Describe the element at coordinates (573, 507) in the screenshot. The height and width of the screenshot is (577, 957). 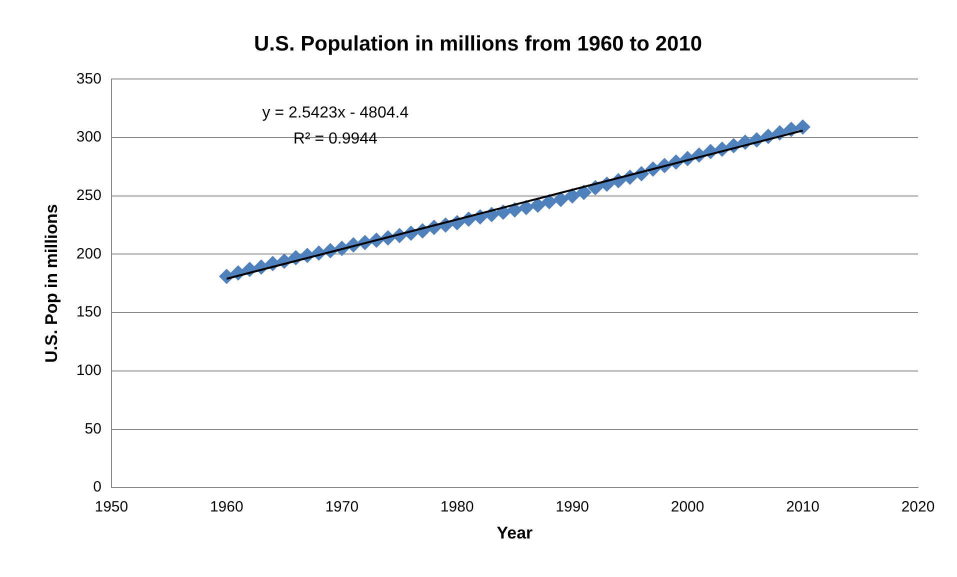
I see `x-tick-label: 1990` at that location.